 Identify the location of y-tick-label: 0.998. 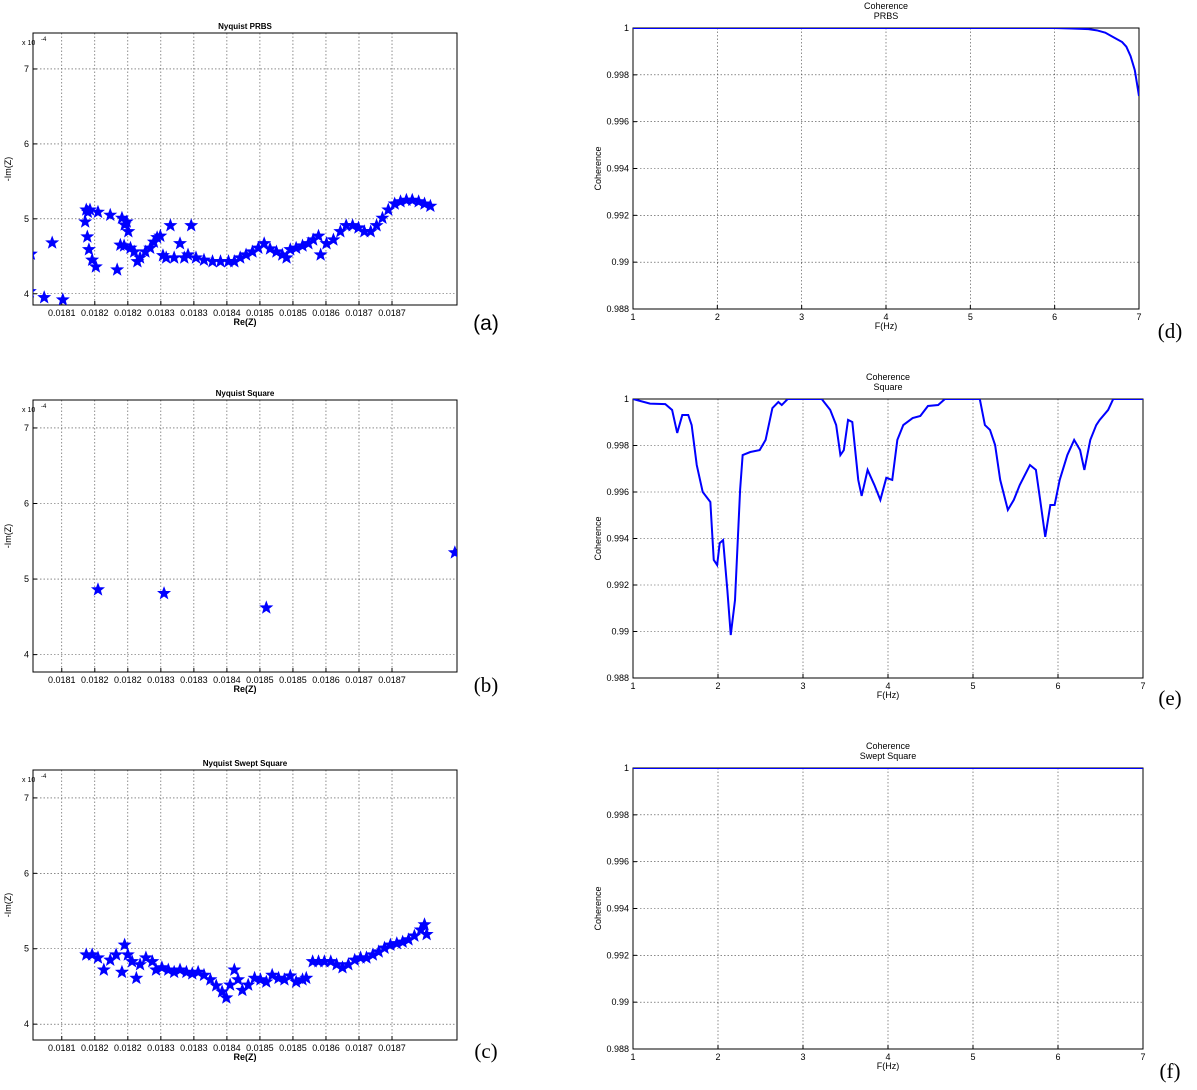
(617, 815).